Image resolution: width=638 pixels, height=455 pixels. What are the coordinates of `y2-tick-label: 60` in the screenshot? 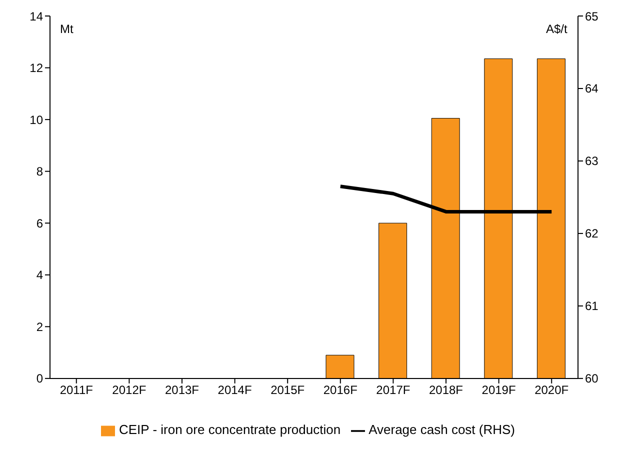 It's located at (592, 379).